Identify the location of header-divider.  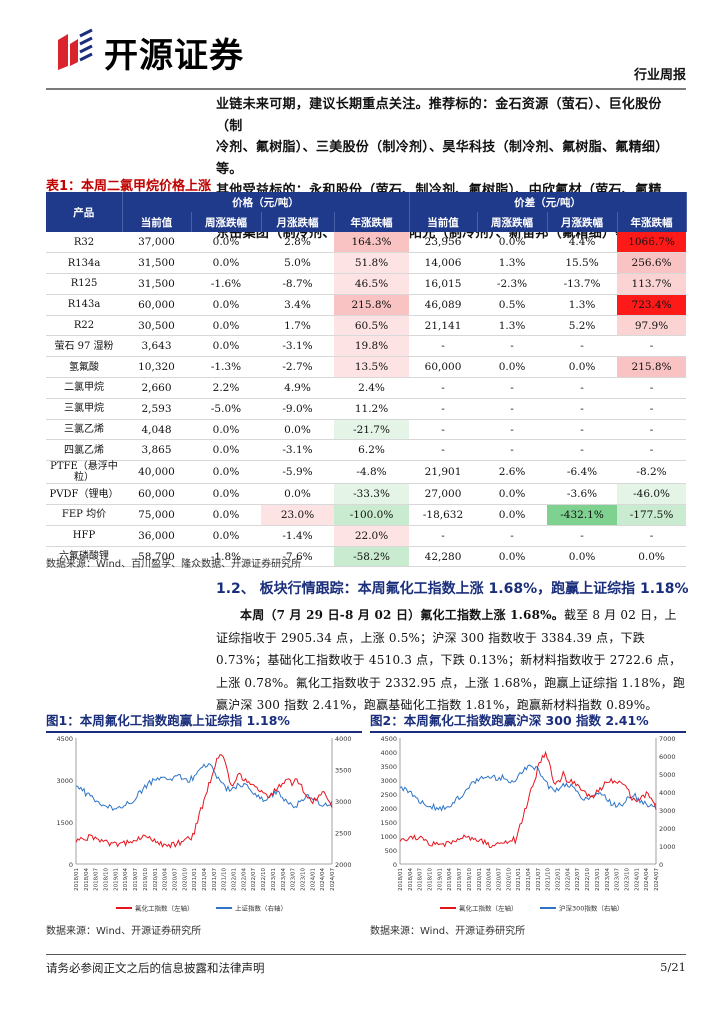
(366, 89).